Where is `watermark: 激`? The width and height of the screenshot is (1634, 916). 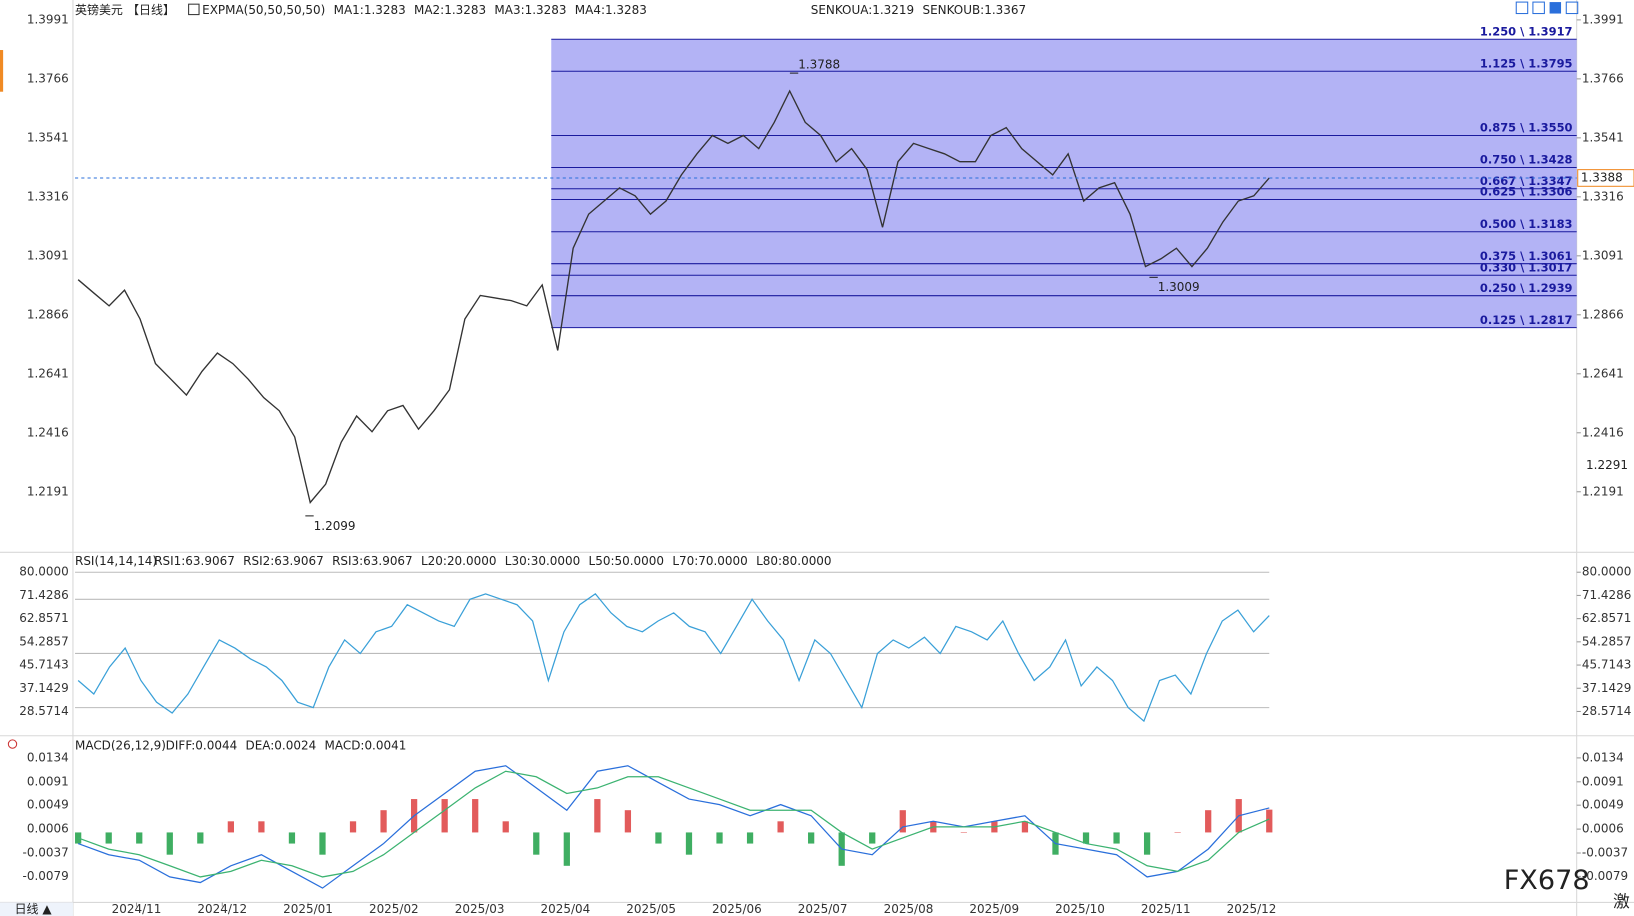
watermark: 激 is located at coordinates (1621, 901).